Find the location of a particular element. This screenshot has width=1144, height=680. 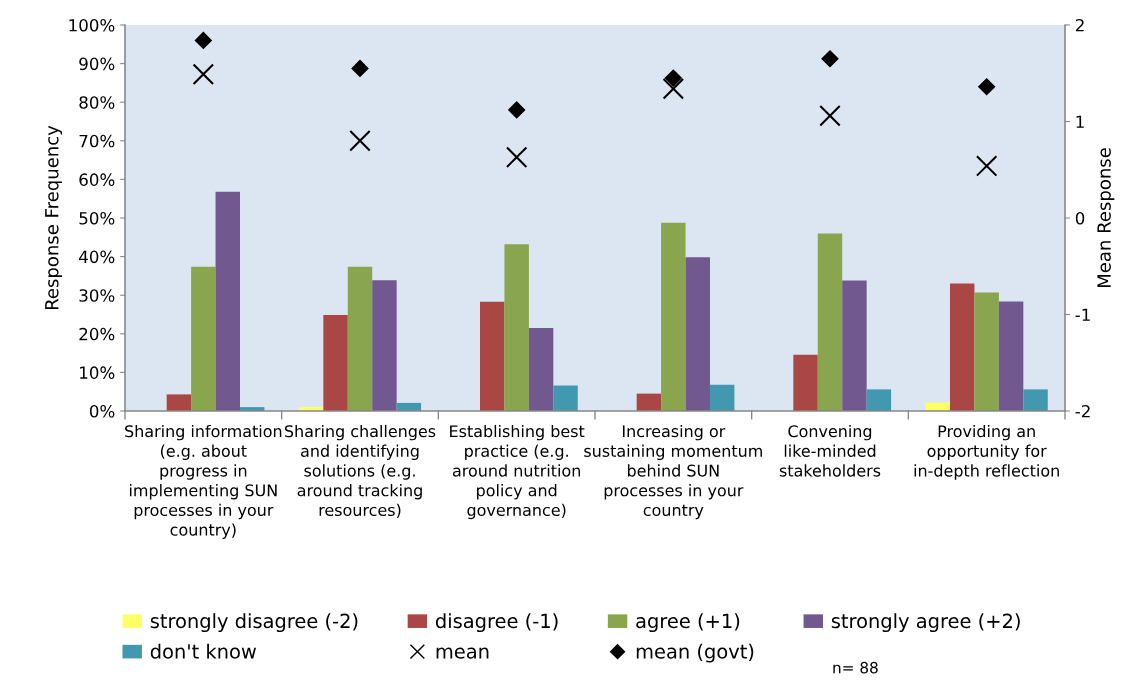

y2-tick-label: 2 is located at coordinates (1079, 25).